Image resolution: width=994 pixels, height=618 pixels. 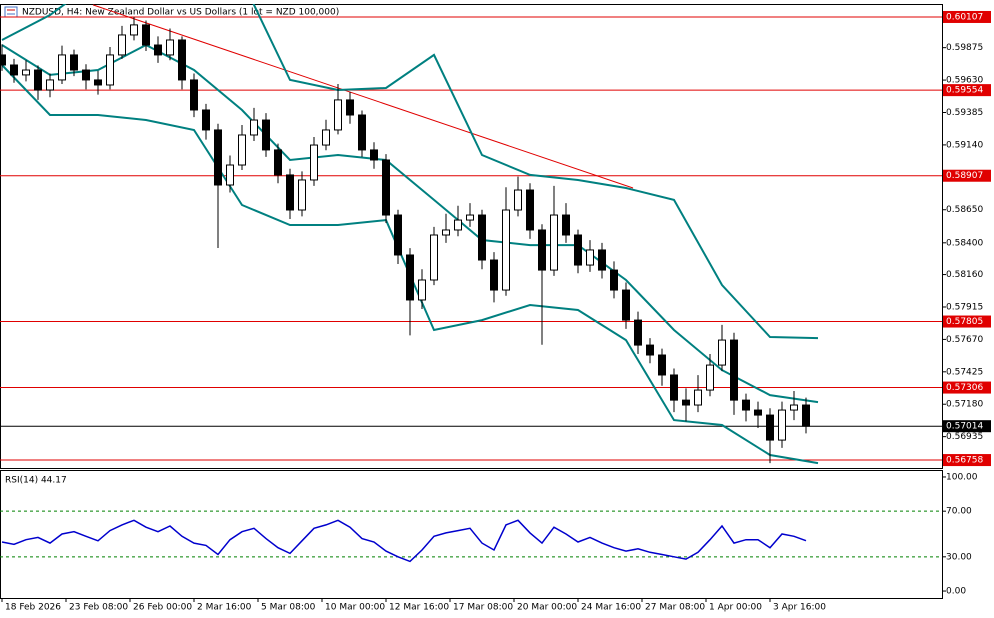 I want to click on y-tick-label: 0.57425, so click(x=964, y=372).